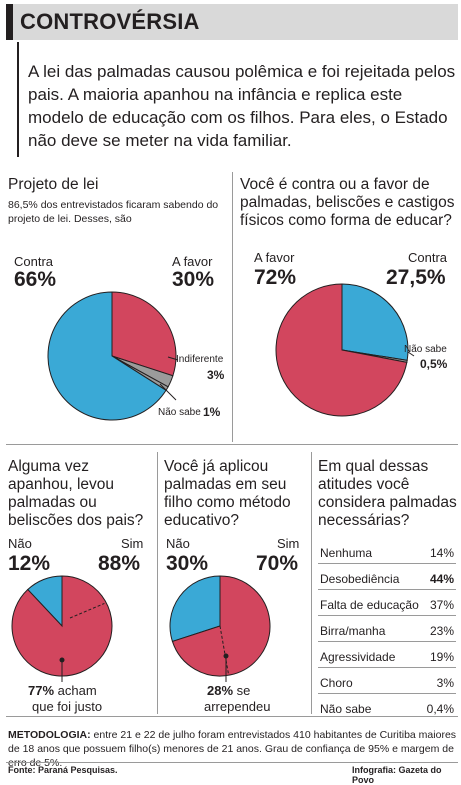 This screenshot has width=461, height=785. I want to click on q1-indif-leader, so click(173, 358).